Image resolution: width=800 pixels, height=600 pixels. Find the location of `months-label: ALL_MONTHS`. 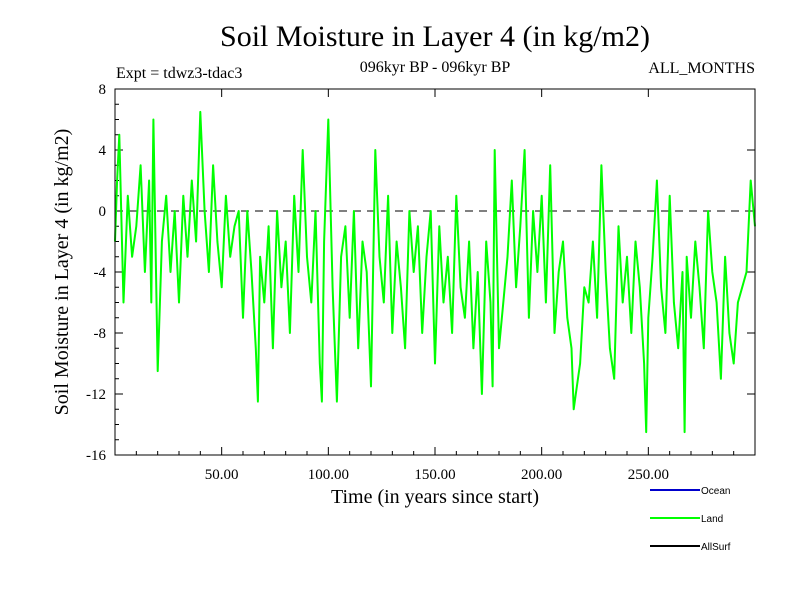

months-label: ALL_MONTHS is located at coordinates (701, 68).